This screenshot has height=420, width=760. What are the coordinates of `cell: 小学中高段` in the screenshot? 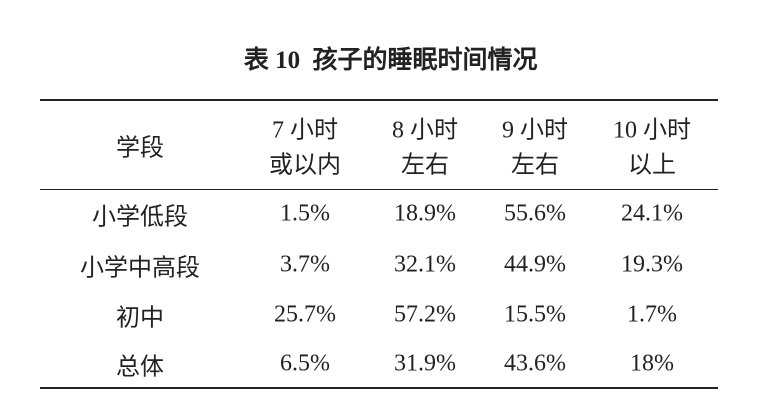 It's located at (140, 268).